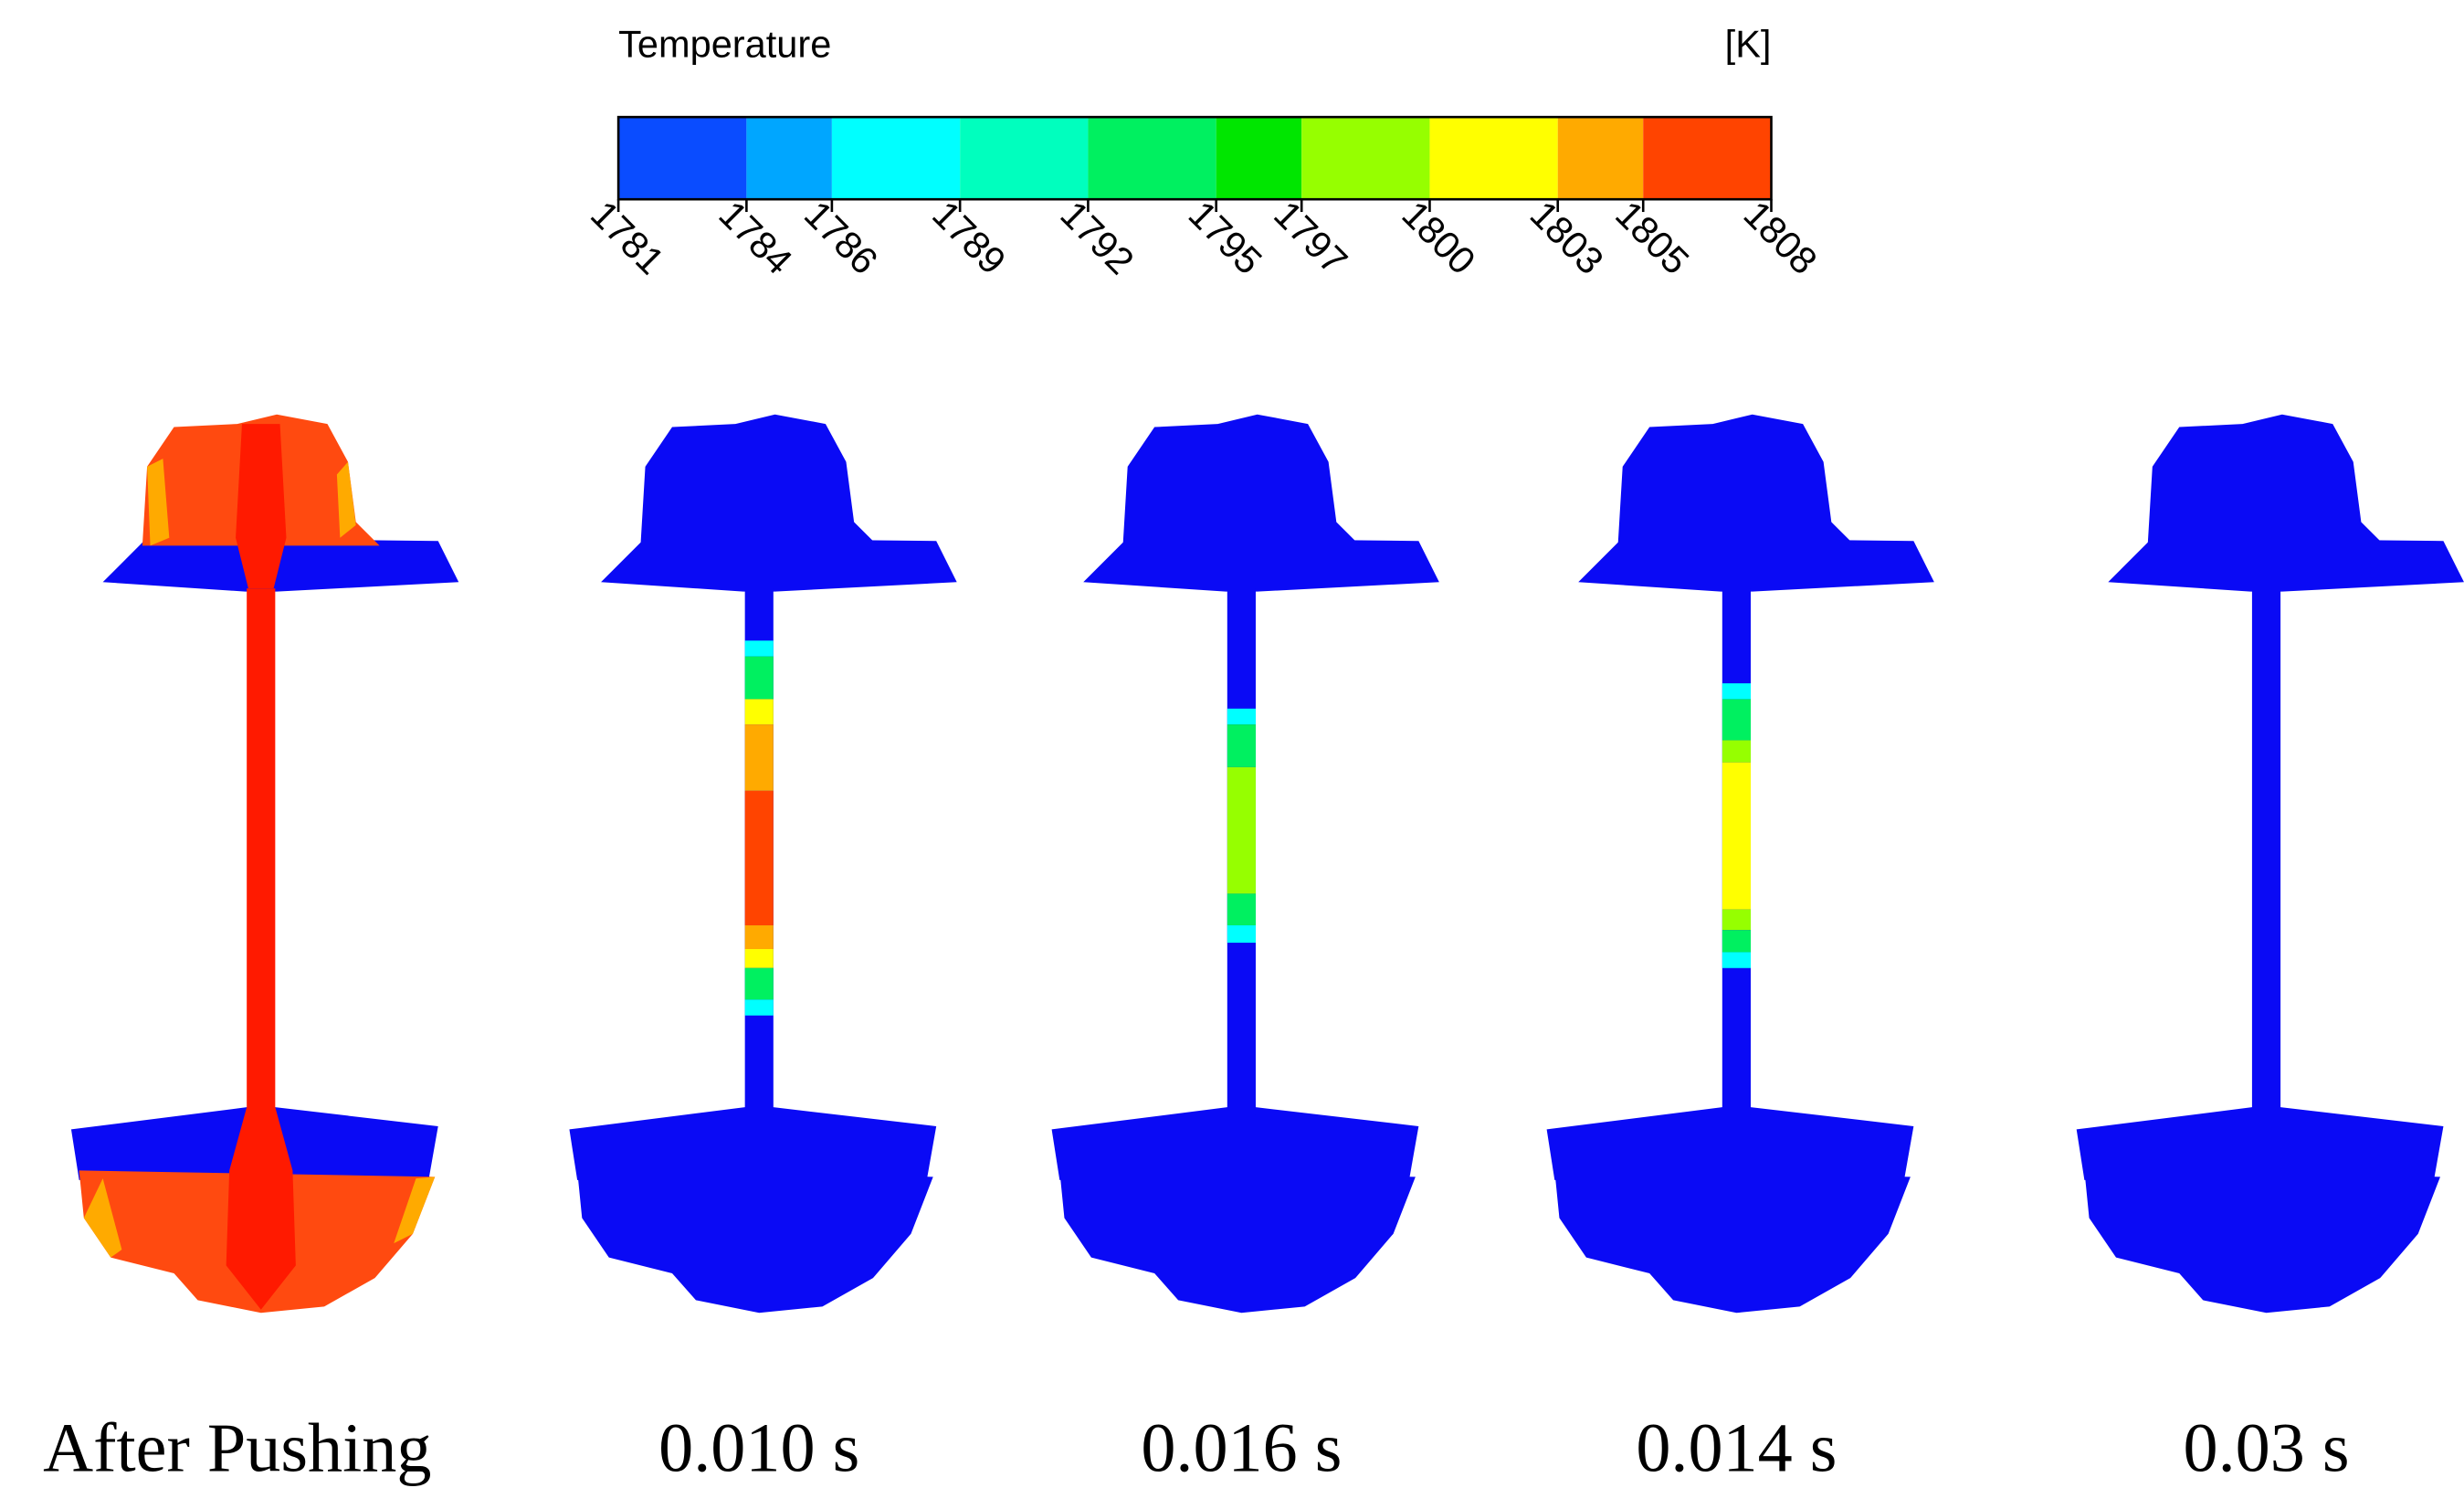  Describe the element at coordinates (1311, 238) in the screenshot. I see `colorbar-tick-label: 1797` at that location.